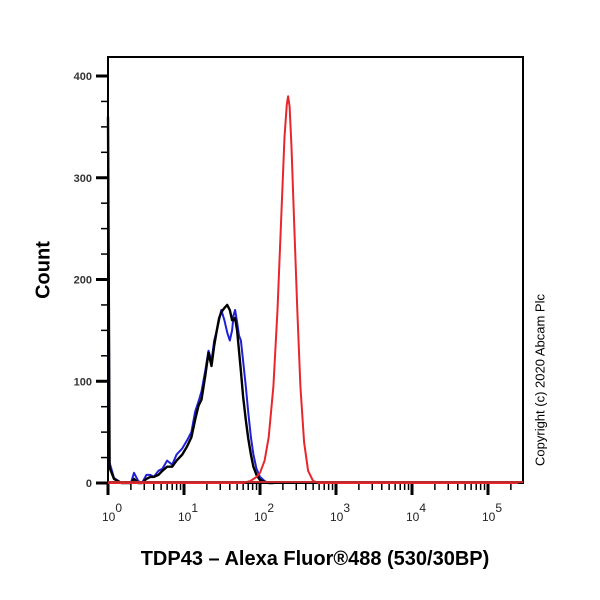 This screenshot has height=600, width=600. Describe the element at coordinates (83, 77) in the screenshot. I see `y-tick-label: 400` at that location.